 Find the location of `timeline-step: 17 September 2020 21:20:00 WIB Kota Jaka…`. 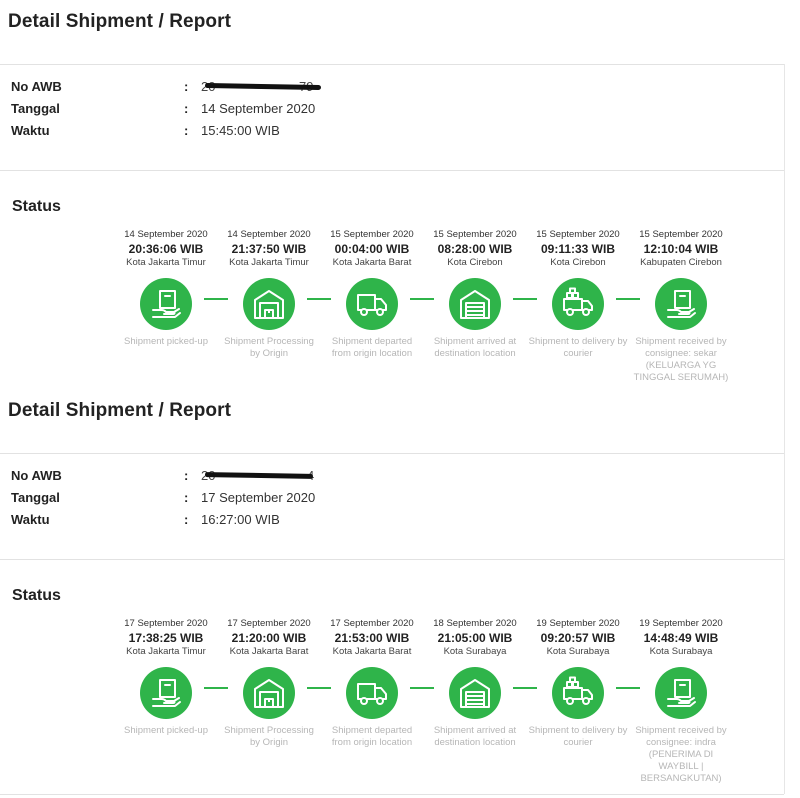

timeline-step: 17 September 2020 21:20:00 WIB Kota Jaka… is located at coordinates (269, 683).